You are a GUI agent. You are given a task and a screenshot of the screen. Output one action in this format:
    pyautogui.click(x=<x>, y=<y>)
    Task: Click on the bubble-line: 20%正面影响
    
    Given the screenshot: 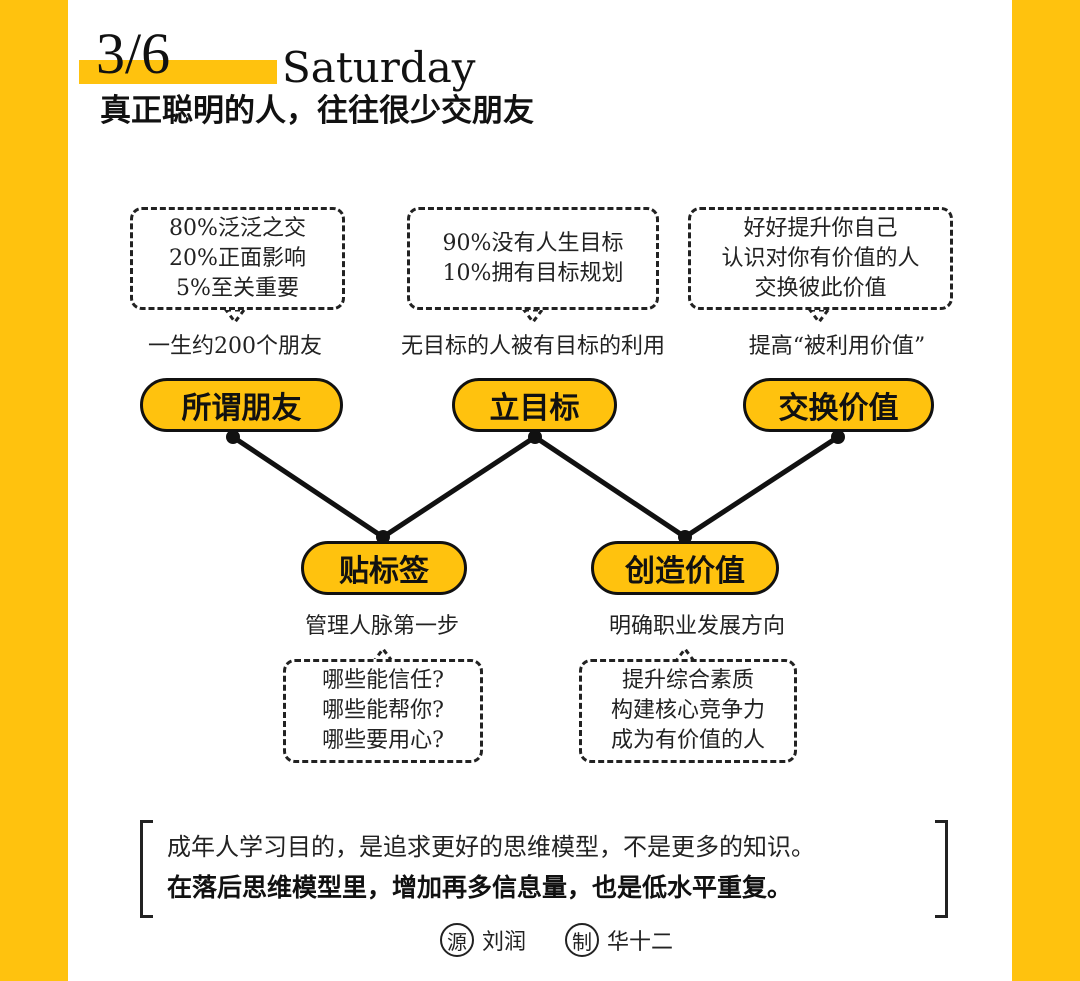 What is the action you would take?
    pyautogui.click(x=237, y=258)
    